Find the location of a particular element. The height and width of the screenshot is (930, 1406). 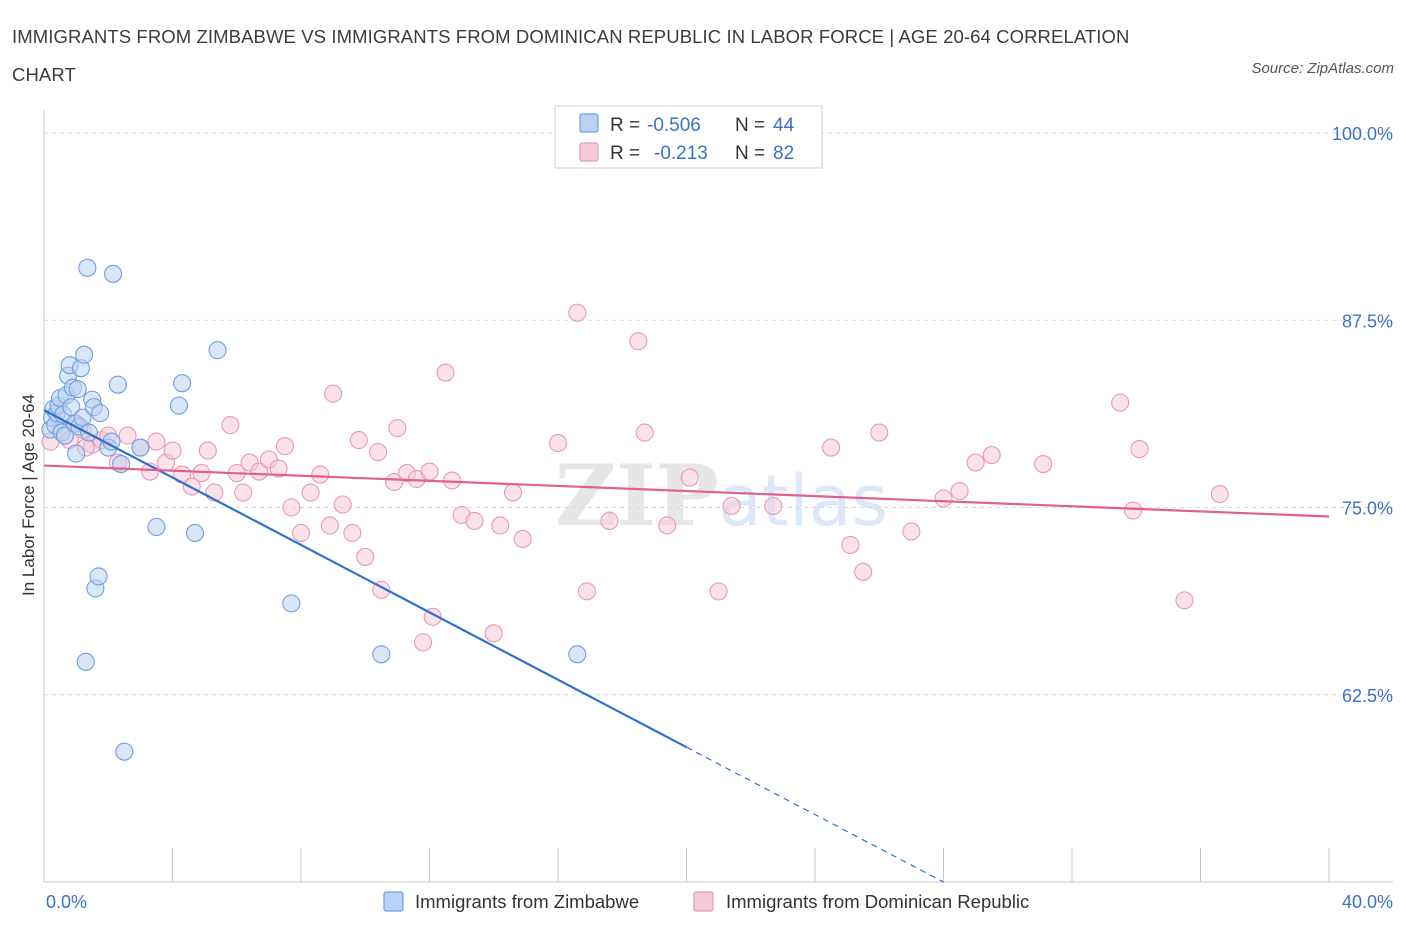

legend-n-label-zimbabwe: N = is located at coordinates (750, 125).